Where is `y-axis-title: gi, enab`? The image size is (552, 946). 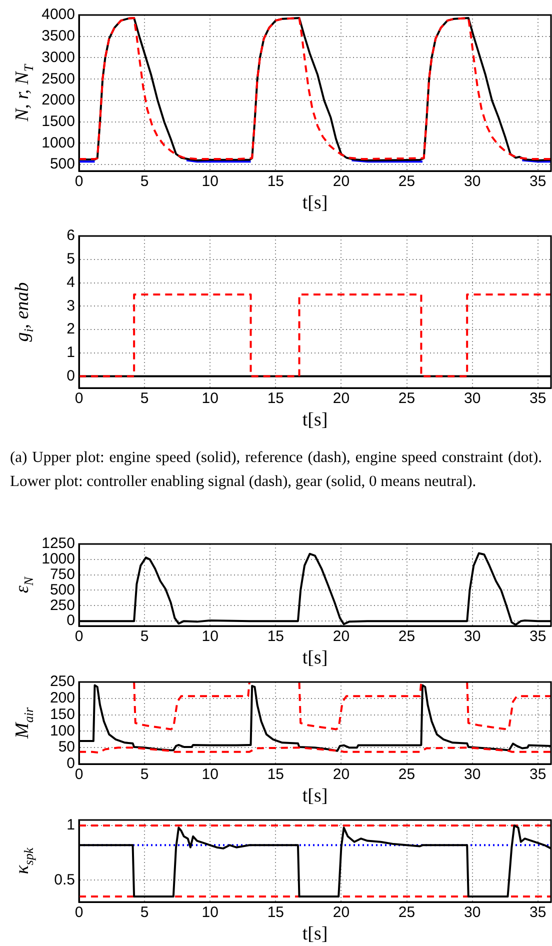
y-axis-title: gi, enab is located at coordinates (24, 312).